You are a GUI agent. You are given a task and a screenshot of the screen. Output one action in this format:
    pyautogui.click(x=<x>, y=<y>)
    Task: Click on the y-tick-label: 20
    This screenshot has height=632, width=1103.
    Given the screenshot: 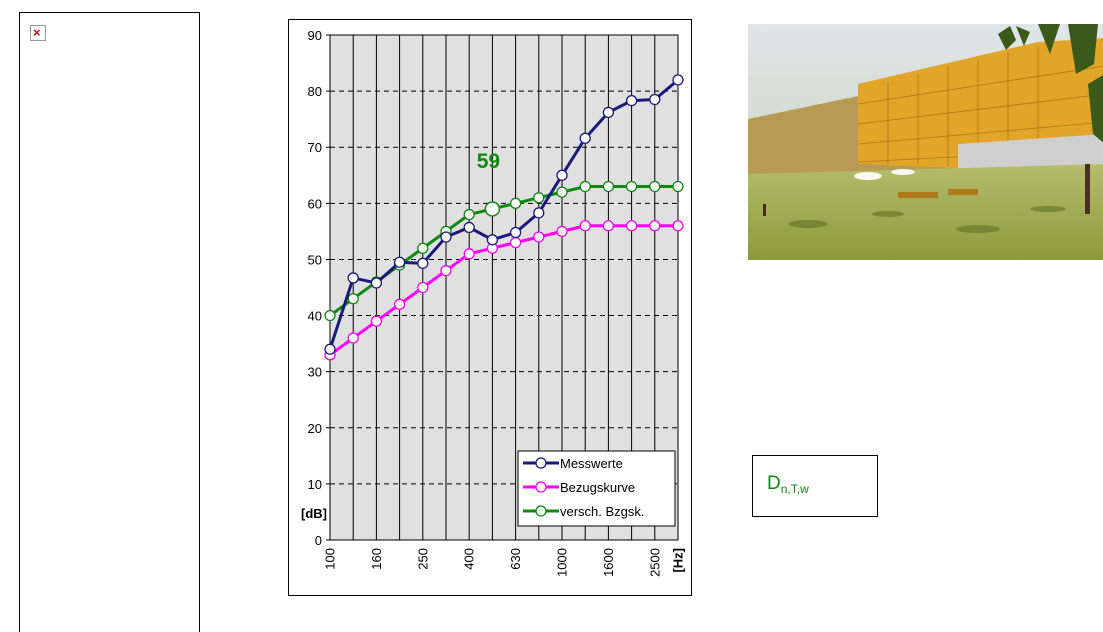 What is the action you would take?
    pyautogui.click(x=315, y=428)
    